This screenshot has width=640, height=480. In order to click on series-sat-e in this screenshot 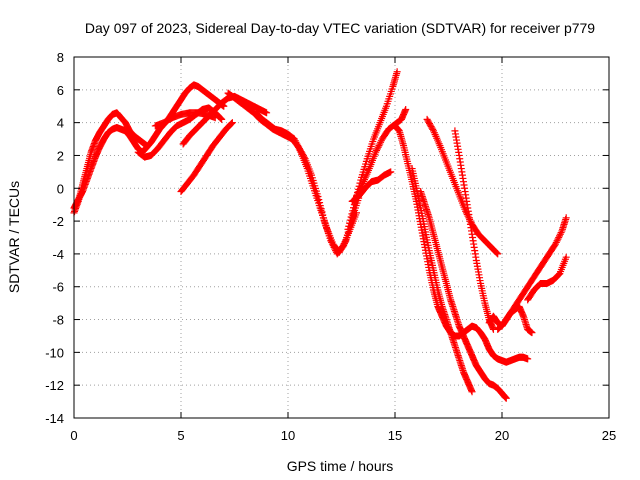, I will do `click(206, 157)`.